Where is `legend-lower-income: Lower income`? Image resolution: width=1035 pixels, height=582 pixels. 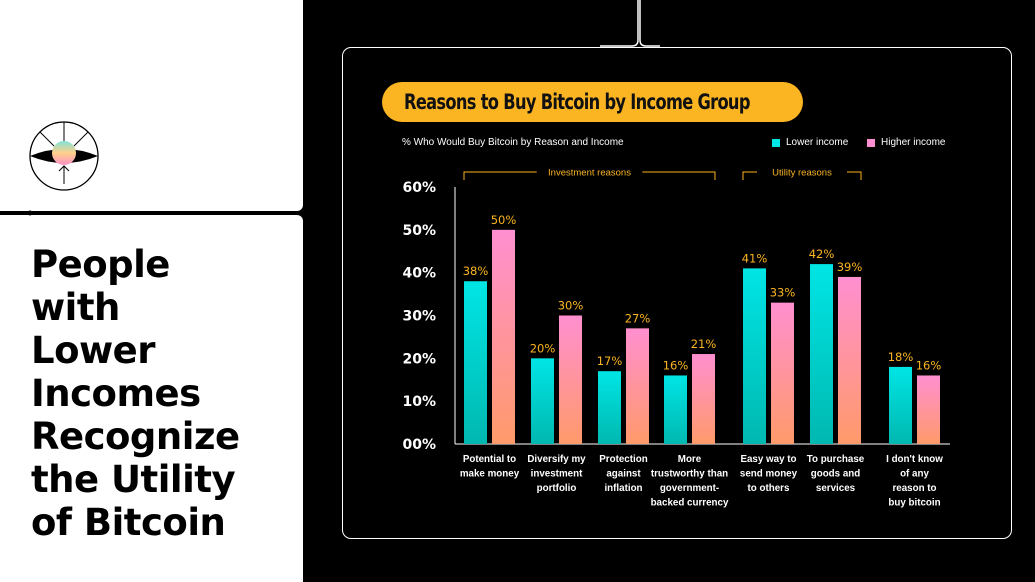 legend-lower-income: Lower income is located at coordinates (810, 142).